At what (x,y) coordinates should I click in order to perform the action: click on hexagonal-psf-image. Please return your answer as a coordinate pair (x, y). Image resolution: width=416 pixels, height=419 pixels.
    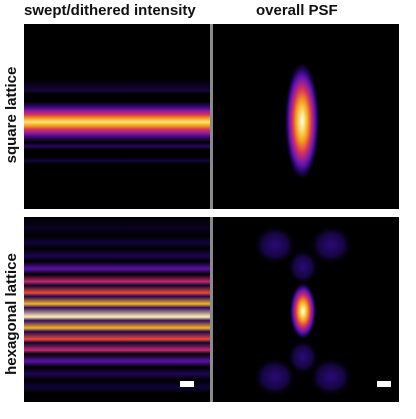
    Looking at the image, I should click on (303, 311).